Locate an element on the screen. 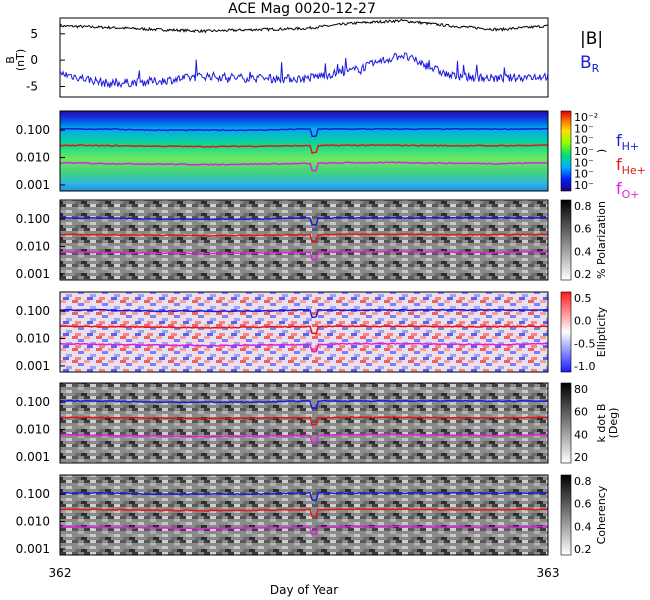 The image size is (650, 600). panel-polarization-image is located at coordinates (304, 240).